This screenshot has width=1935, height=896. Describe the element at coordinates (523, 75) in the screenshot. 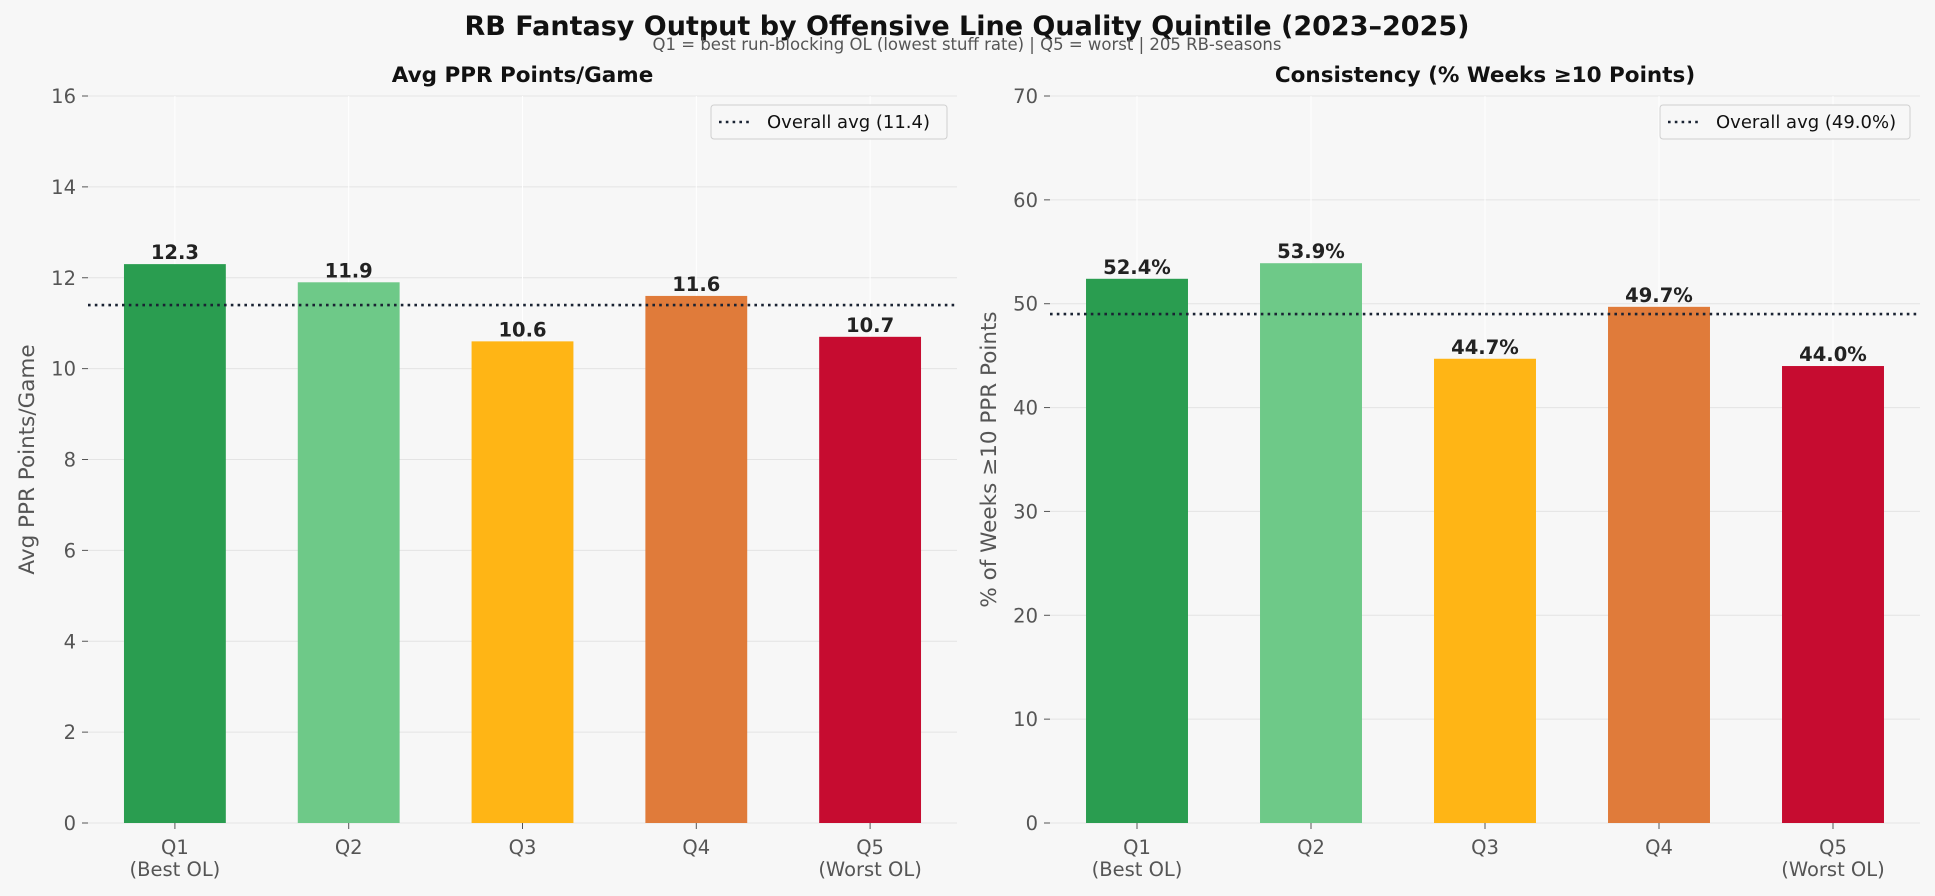

I see `chart-title: Avg PPR Points/Game` at that location.